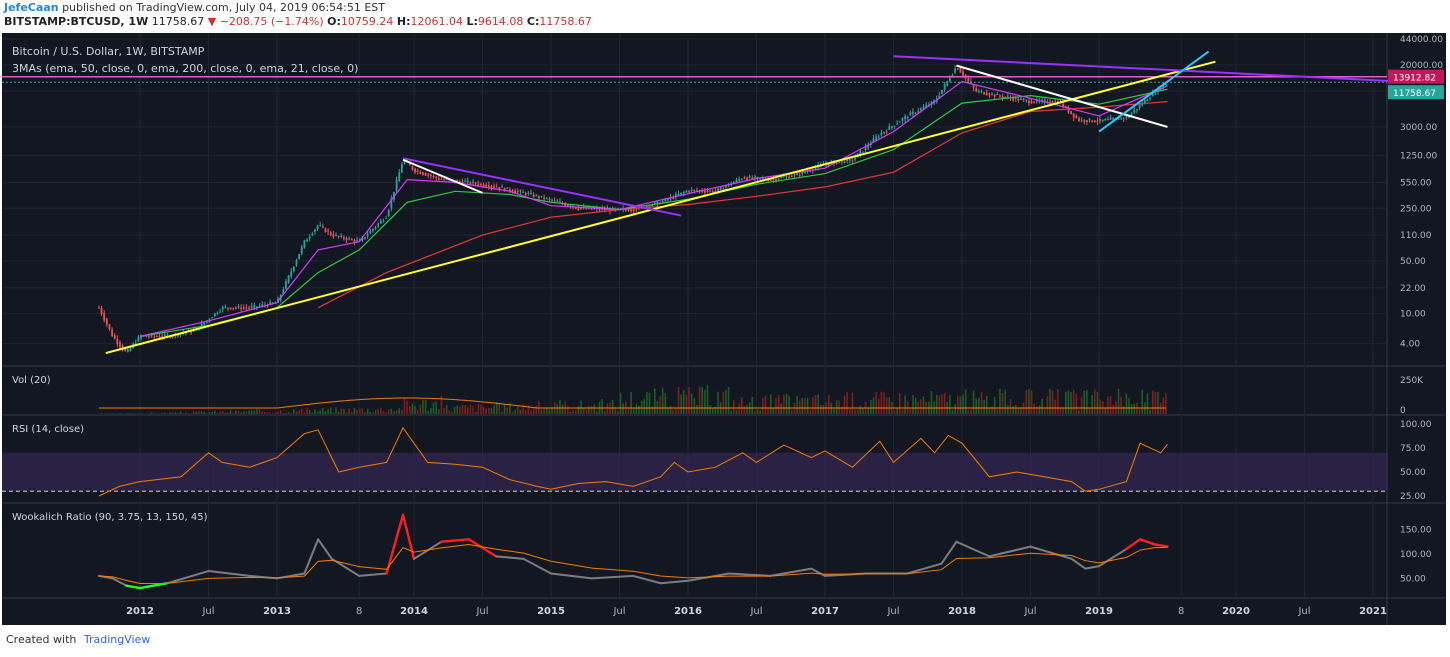  What do you see at coordinates (31, 7) in the screenshot?
I see `author-link: JefeCaan` at bounding box center [31, 7].